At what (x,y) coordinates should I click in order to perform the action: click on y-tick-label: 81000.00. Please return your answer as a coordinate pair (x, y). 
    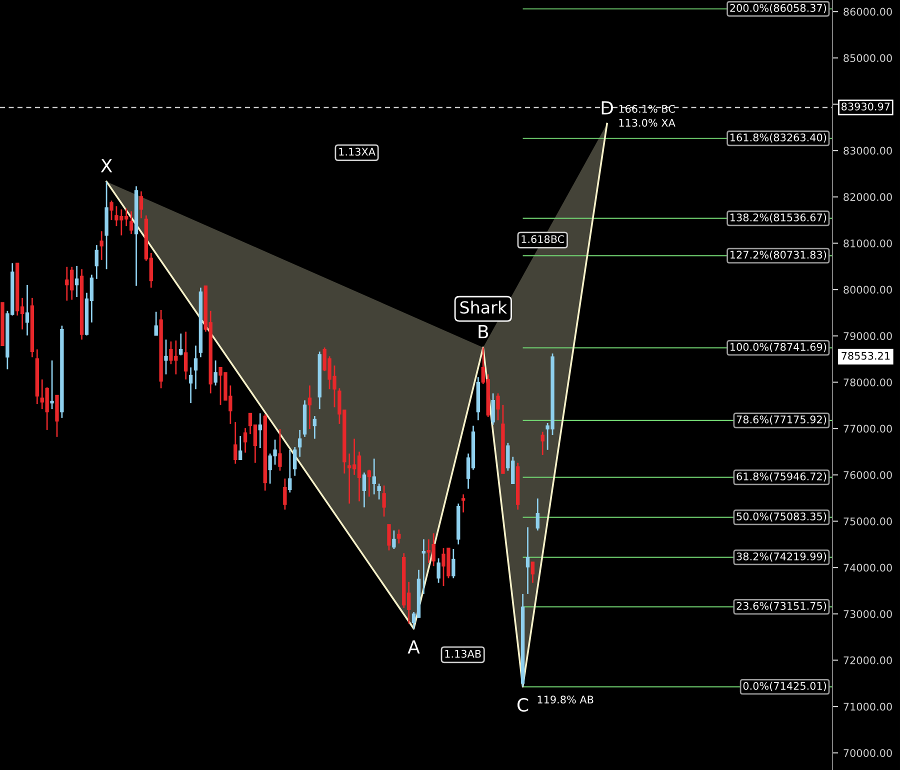
    Looking at the image, I should click on (868, 243).